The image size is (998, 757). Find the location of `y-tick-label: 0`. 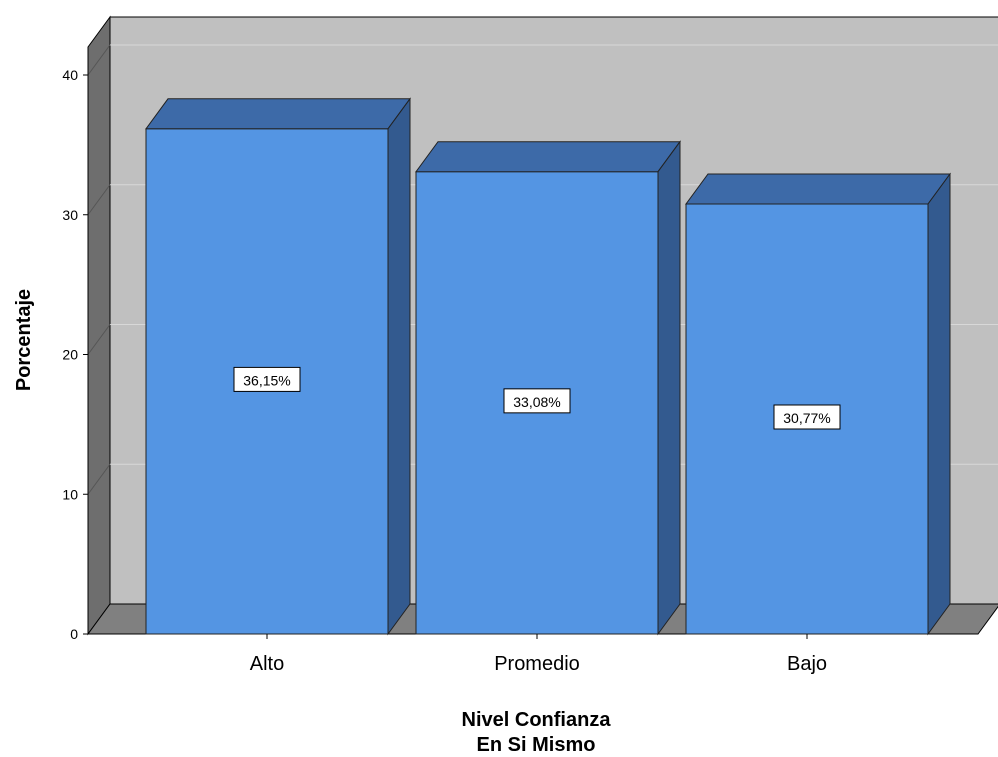

y-tick-label: 0 is located at coordinates (74, 634).